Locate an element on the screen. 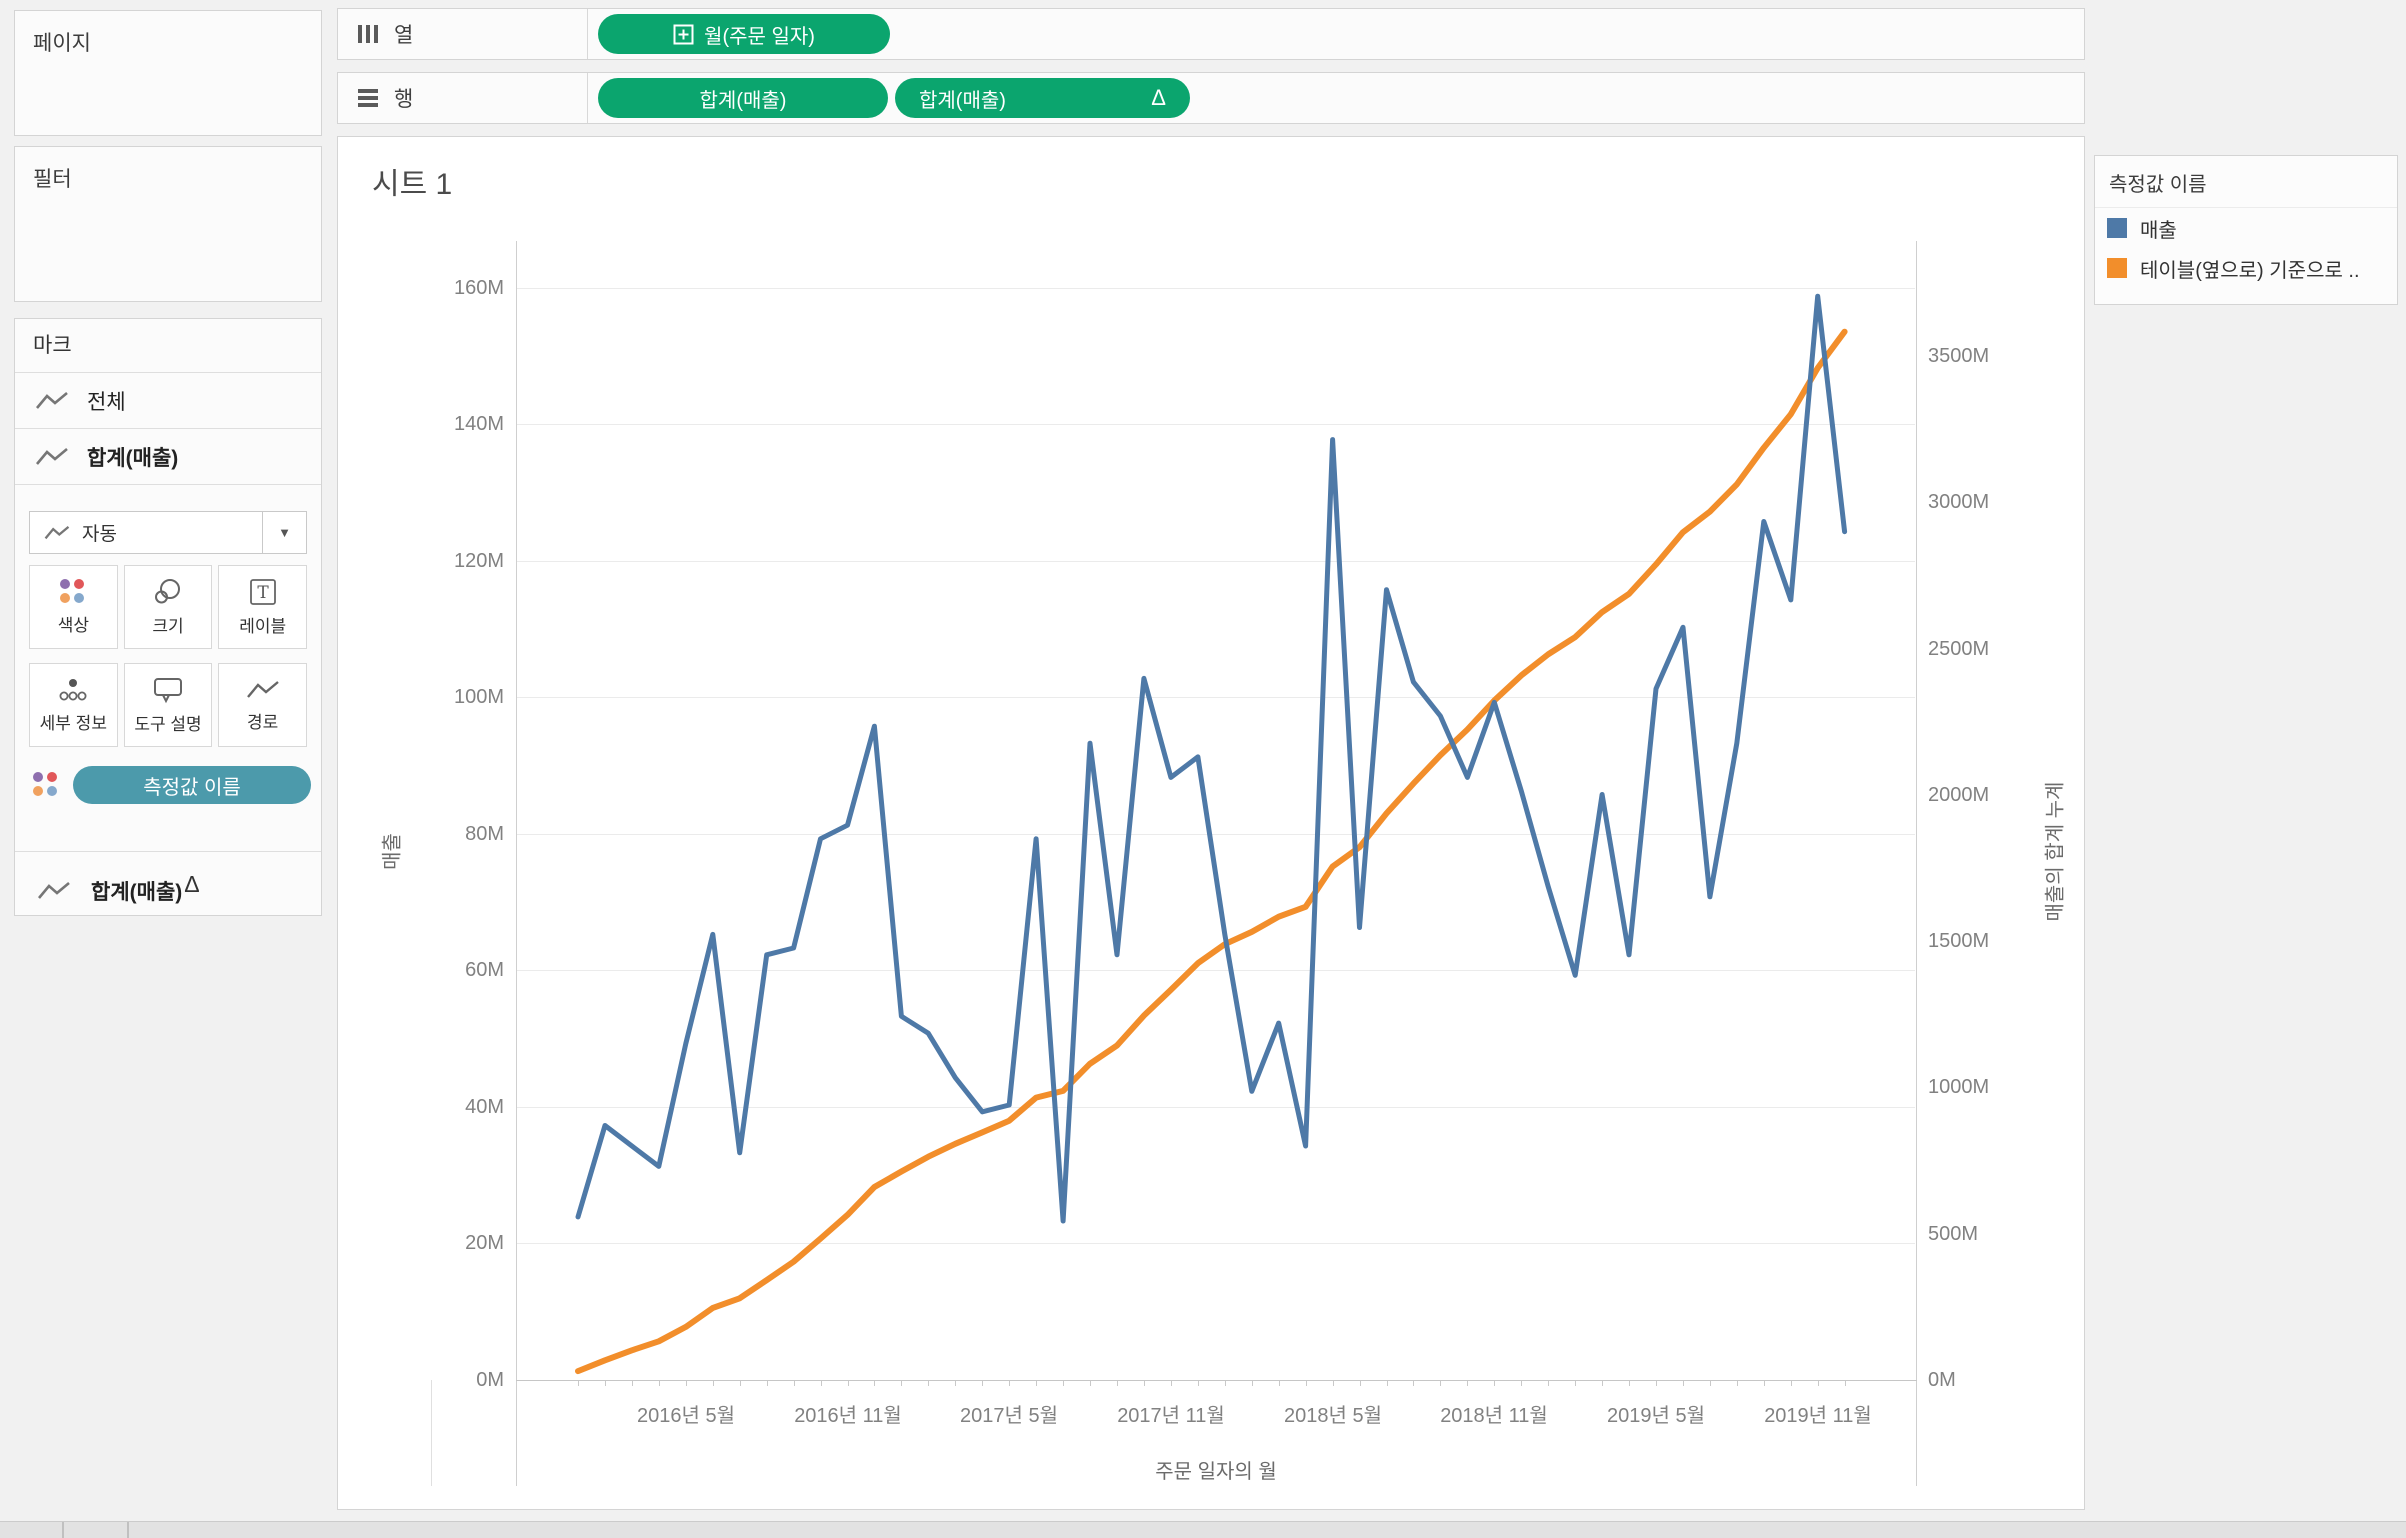 The image size is (2406, 1538). size-button: 크기 is located at coordinates (168, 607).